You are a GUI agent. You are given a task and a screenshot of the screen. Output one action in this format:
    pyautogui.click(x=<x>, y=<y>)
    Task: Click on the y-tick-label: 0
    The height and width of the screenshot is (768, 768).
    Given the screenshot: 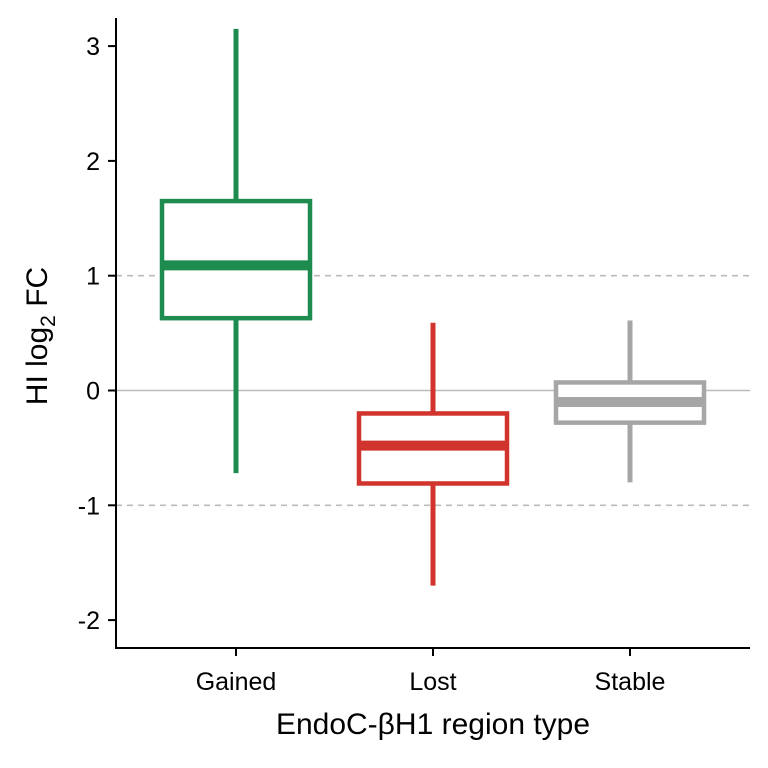 What is the action you would take?
    pyautogui.click(x=93, y=392)
    